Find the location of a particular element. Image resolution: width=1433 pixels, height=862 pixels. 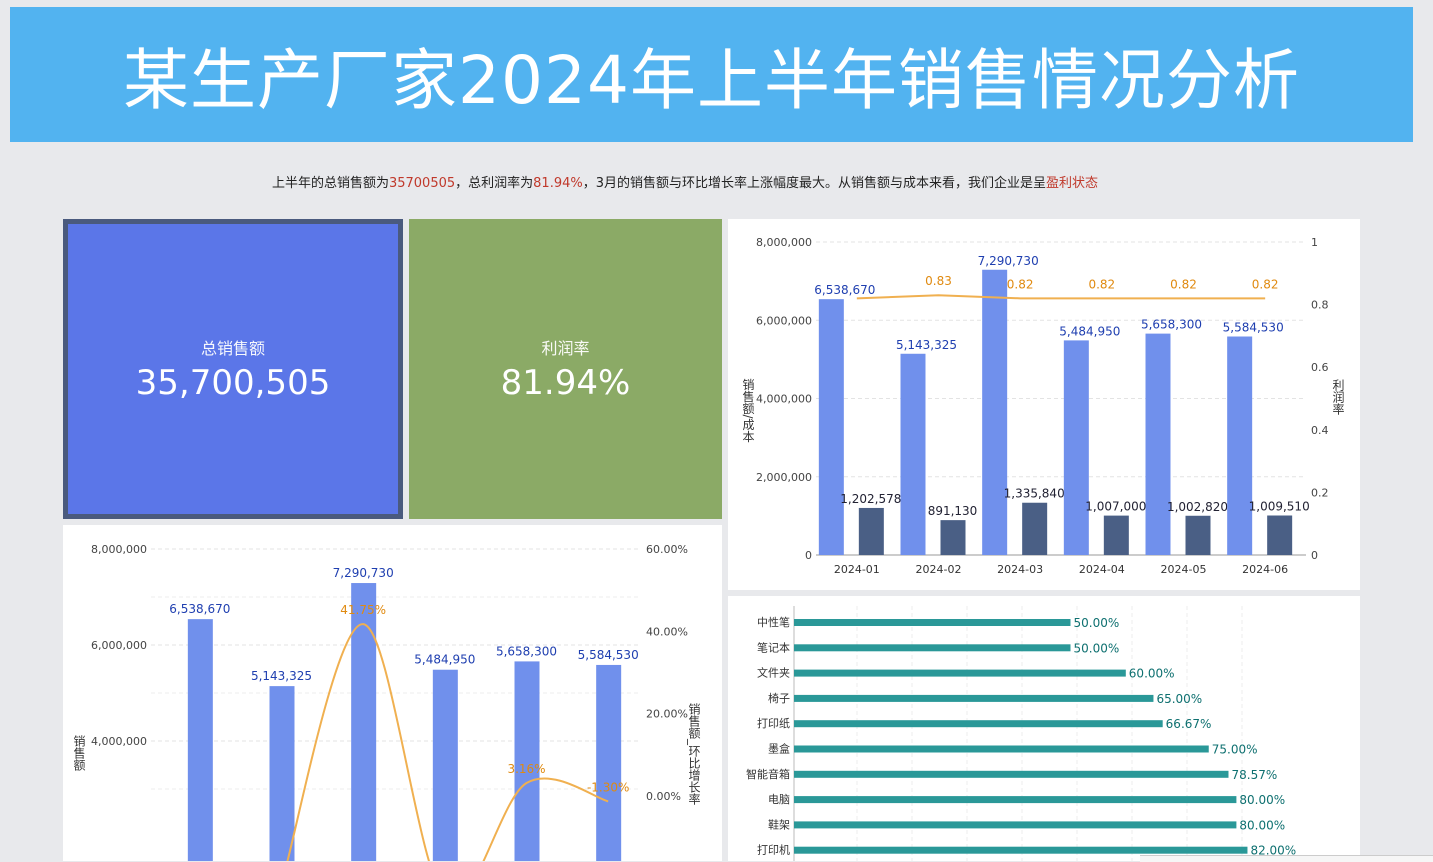

y2-tick-label: 1 is located at coordinates (1314, 242).